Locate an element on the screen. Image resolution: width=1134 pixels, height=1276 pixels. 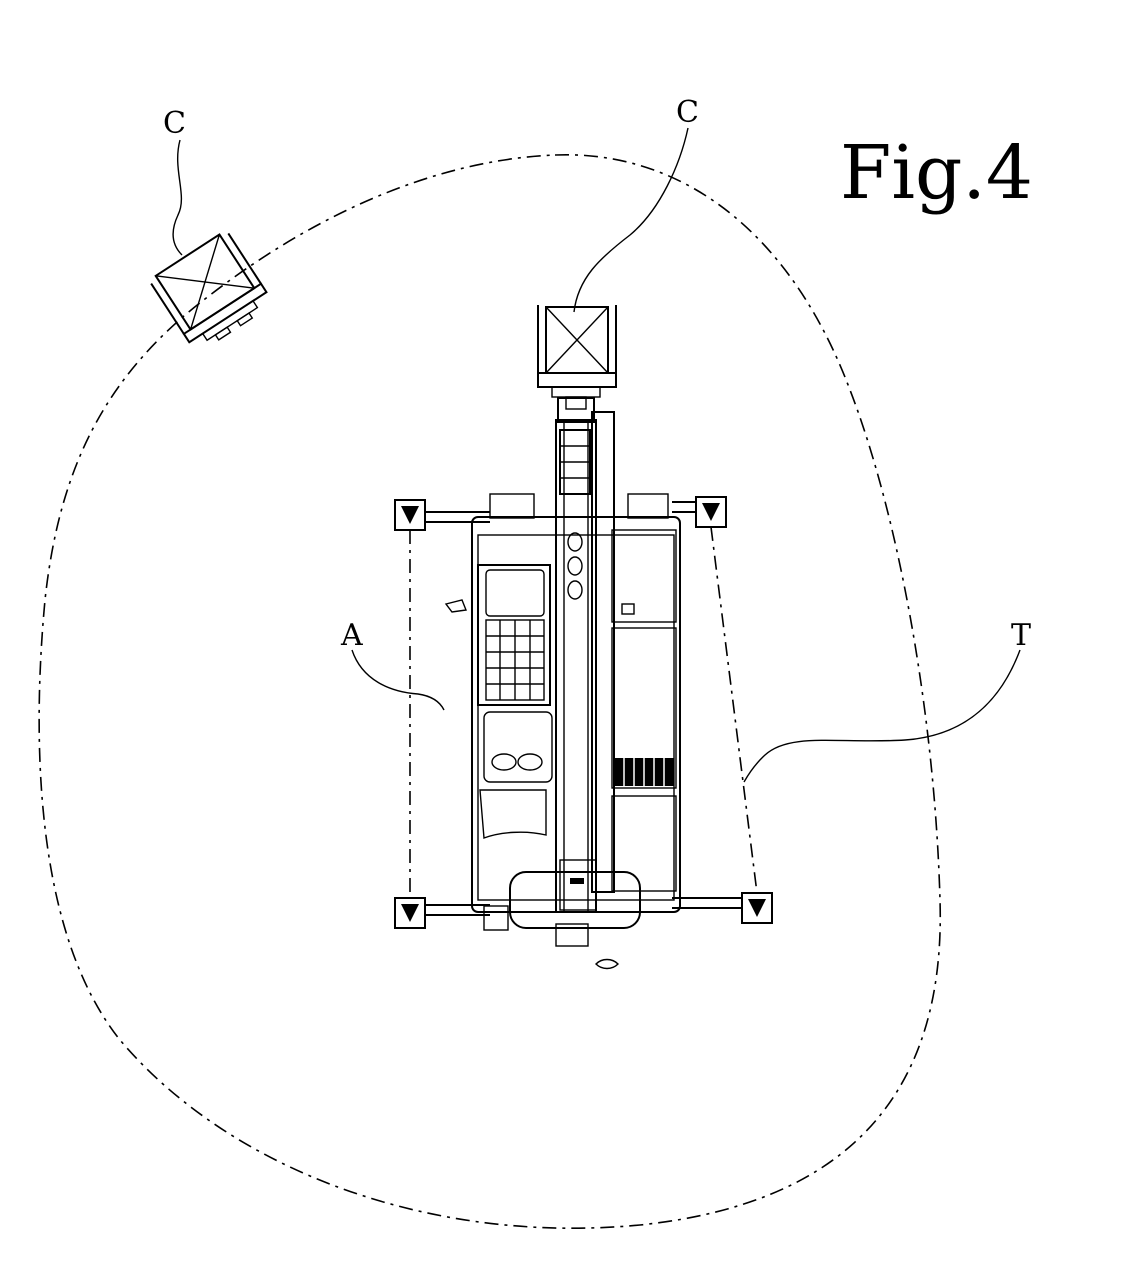
leader-crane-body is located at coordinates (398, 680).